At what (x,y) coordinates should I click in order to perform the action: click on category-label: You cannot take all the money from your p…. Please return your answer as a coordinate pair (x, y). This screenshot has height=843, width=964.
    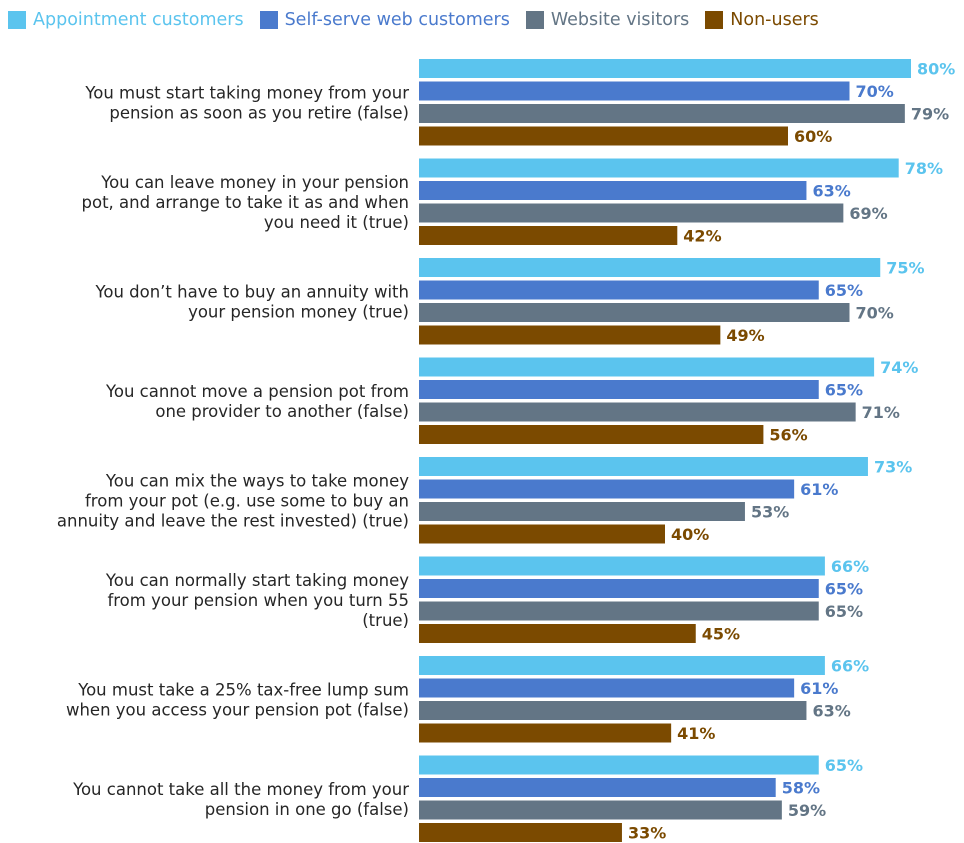
    Looking at the image, I should click on (240, 799).